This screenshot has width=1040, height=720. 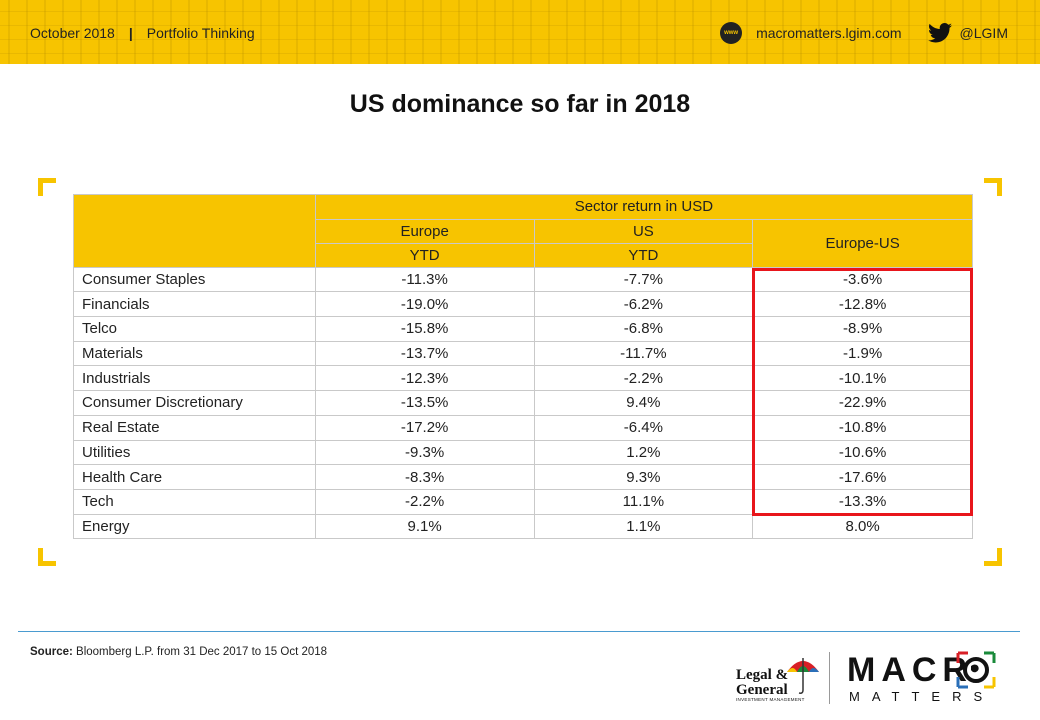 I want to click on header-sector-cell, so click(x=194, y=231).